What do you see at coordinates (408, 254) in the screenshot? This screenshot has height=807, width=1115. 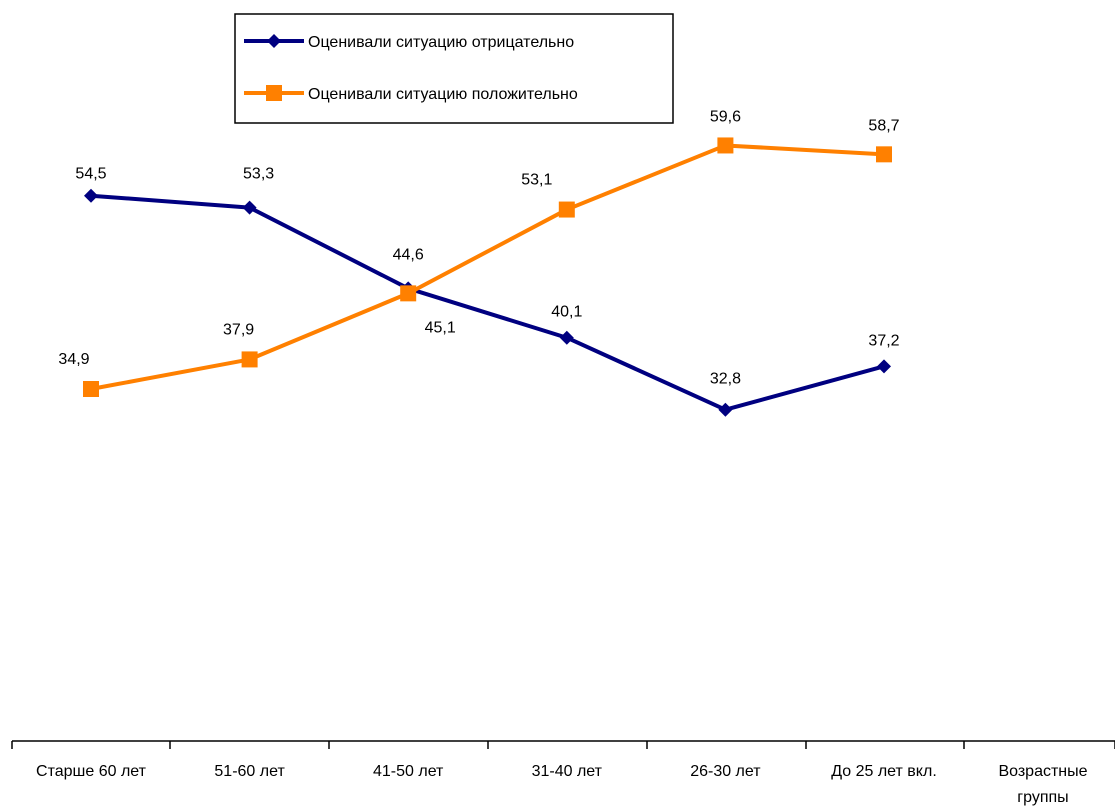 I see `data-label: 44,6` at bounding box center [408, 254].